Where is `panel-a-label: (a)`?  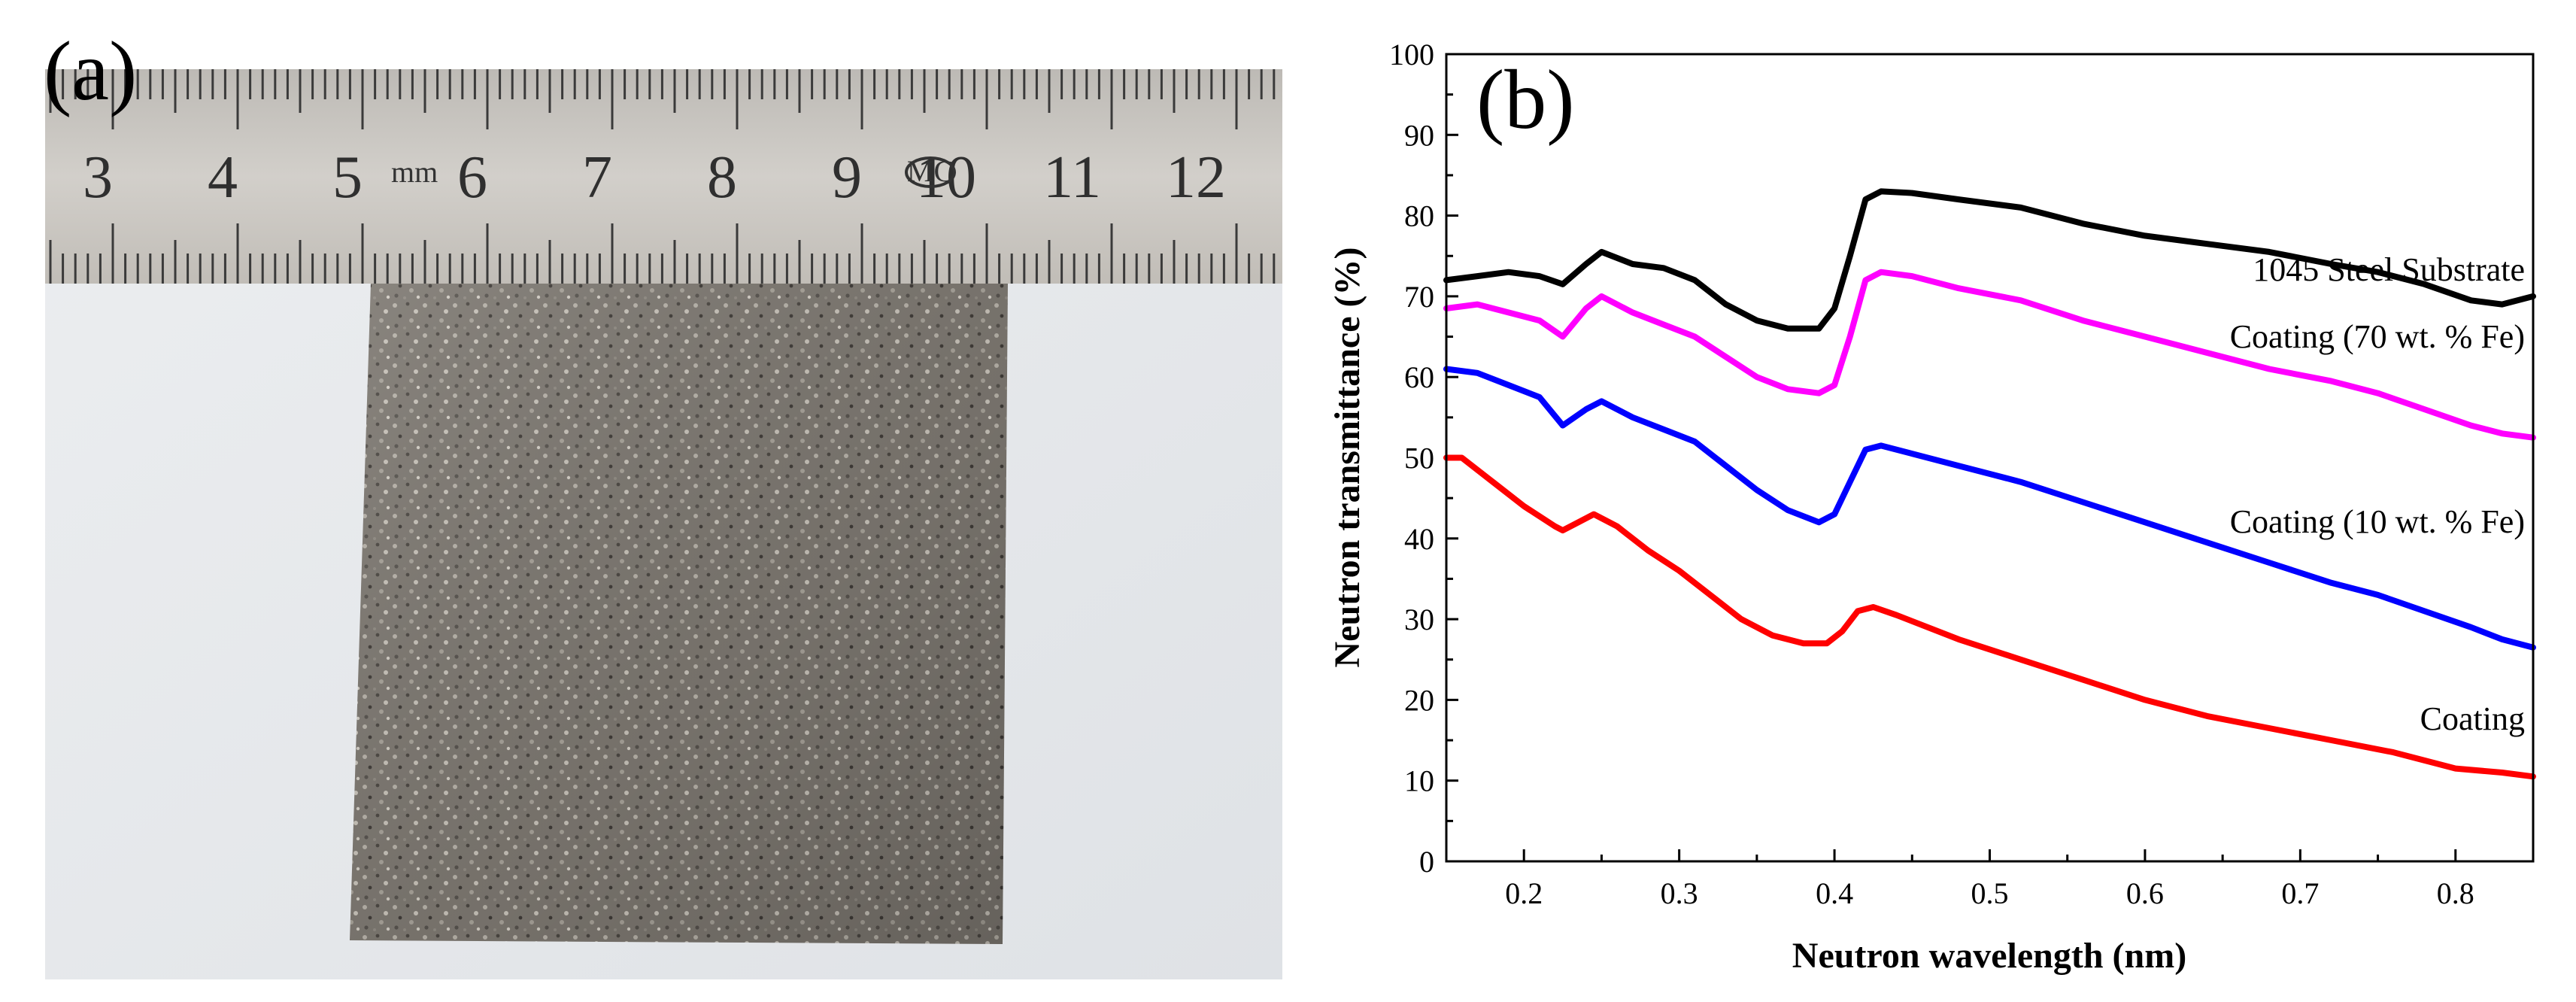
panel-a-label: (a) is located at coordinates (90, 71).